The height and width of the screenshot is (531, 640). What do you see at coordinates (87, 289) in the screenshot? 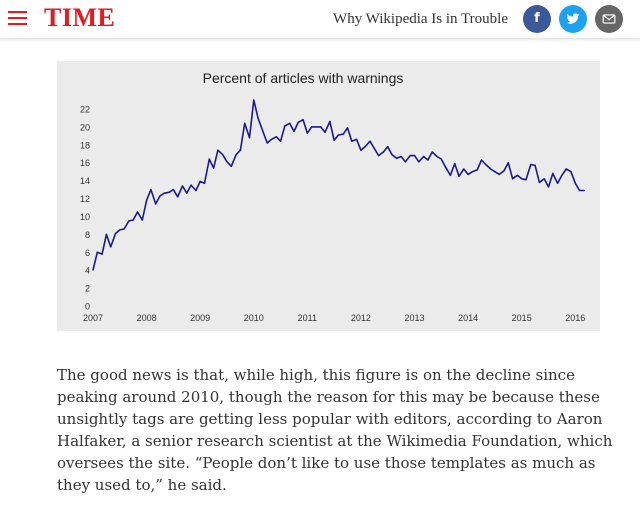
I see `y-tick-label: 2` at bounding box center [87, 289].